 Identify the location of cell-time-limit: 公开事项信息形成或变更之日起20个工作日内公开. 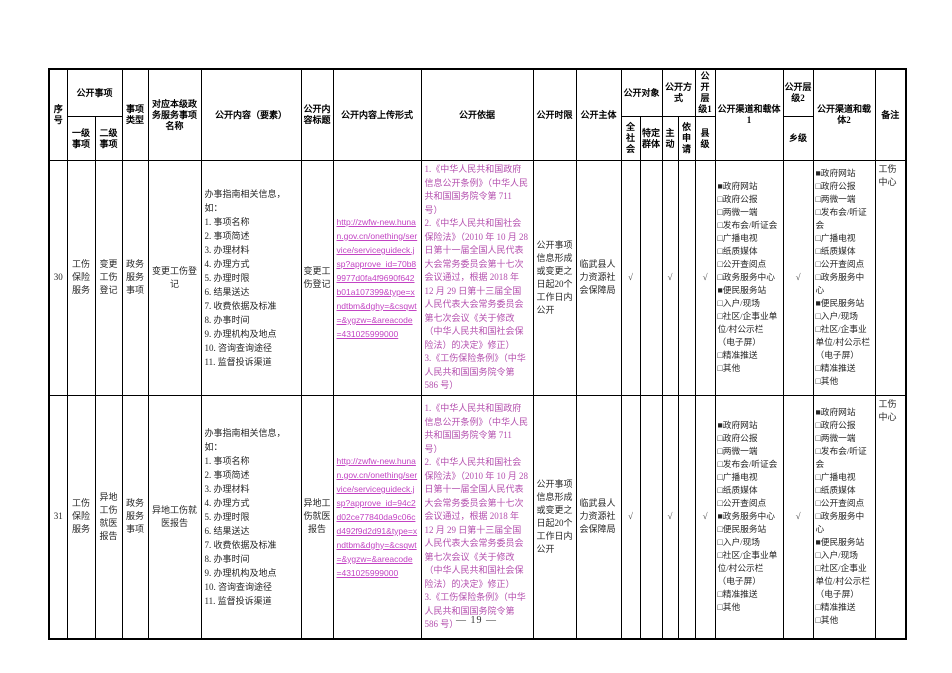
(554, 517).